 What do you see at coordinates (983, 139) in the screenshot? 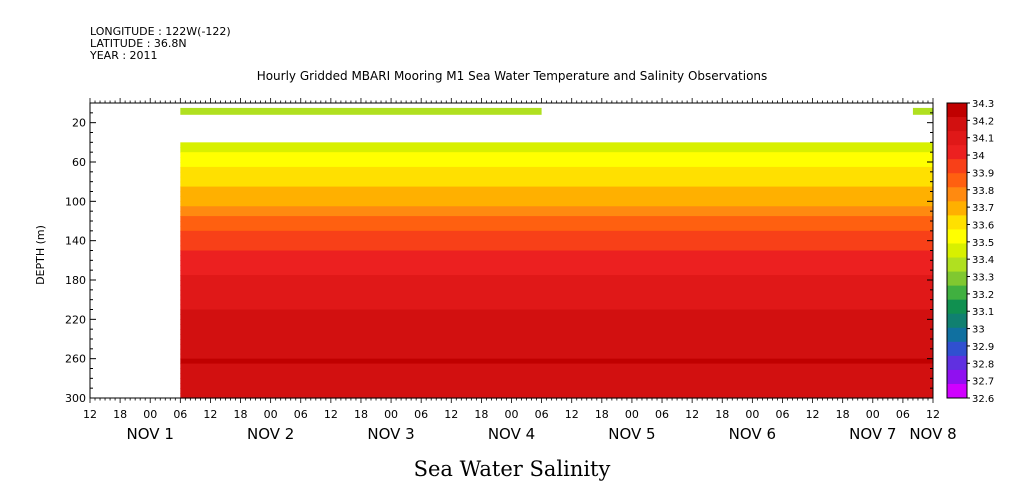
I see `colorbar-label: 34.1` at bounding box center [983, 139].